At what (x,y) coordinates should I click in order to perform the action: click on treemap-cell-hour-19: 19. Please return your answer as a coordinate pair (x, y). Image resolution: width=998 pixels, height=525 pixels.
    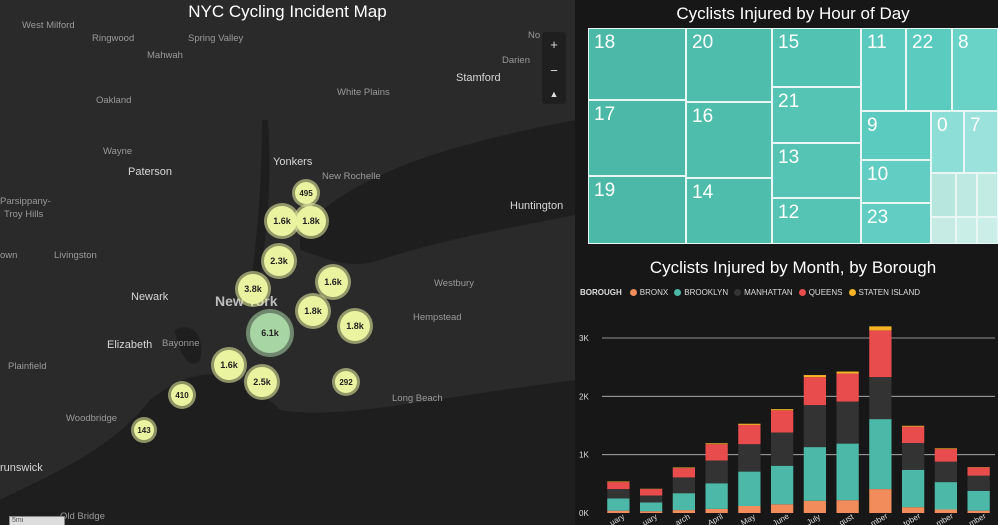
    Looking at the image, I should click on (637, 210).